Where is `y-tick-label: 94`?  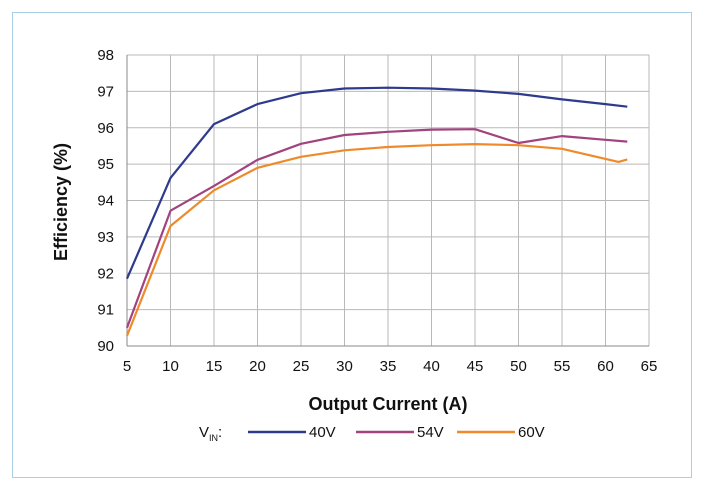
y-tick-label: 94 is located at coordinates (105, 201).